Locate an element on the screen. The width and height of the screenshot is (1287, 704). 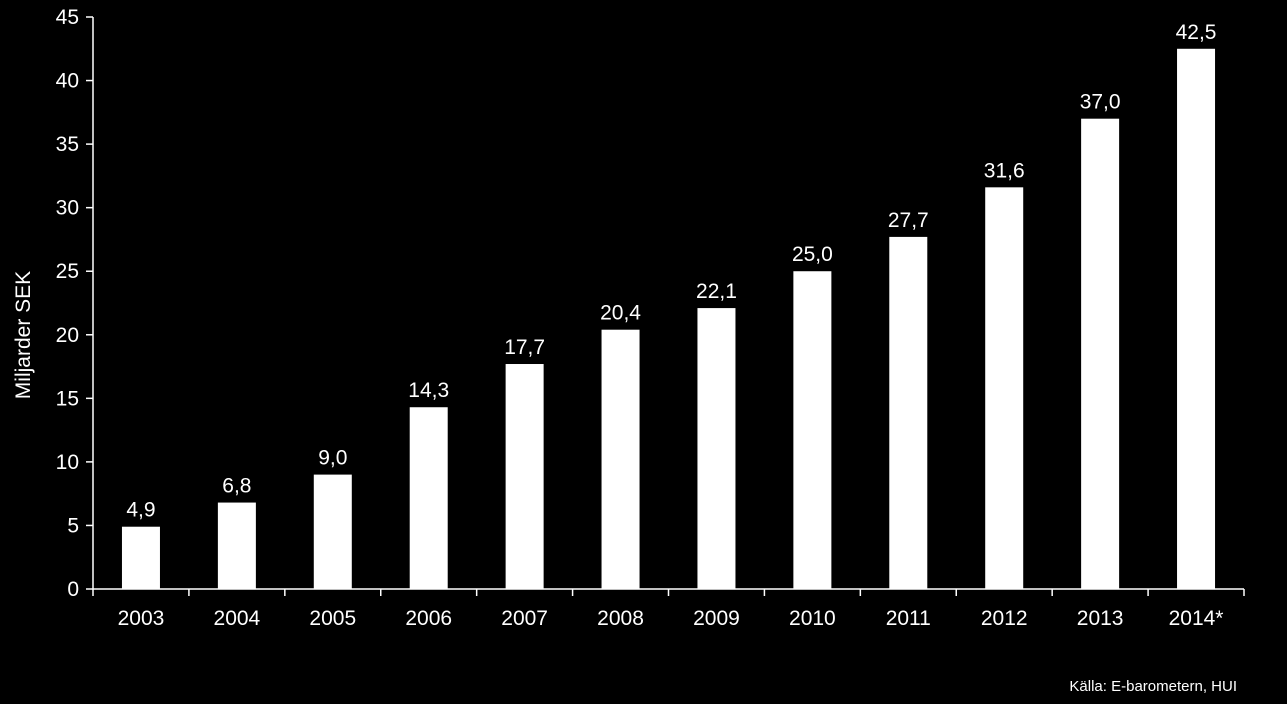
x-tick-label: 2008 is located at coordinates (620, 618).